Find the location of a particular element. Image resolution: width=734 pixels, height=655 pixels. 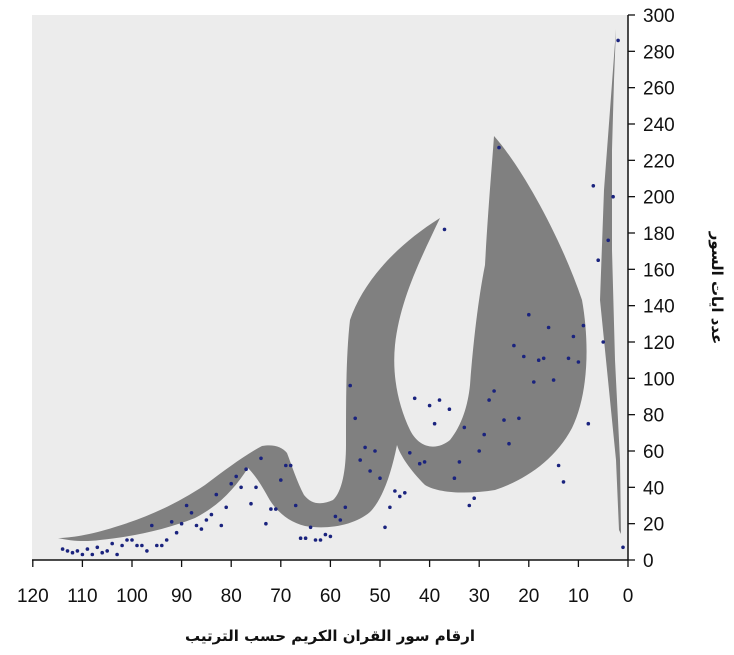

x-tick-label: 60 is located at coordinates (330, 596).